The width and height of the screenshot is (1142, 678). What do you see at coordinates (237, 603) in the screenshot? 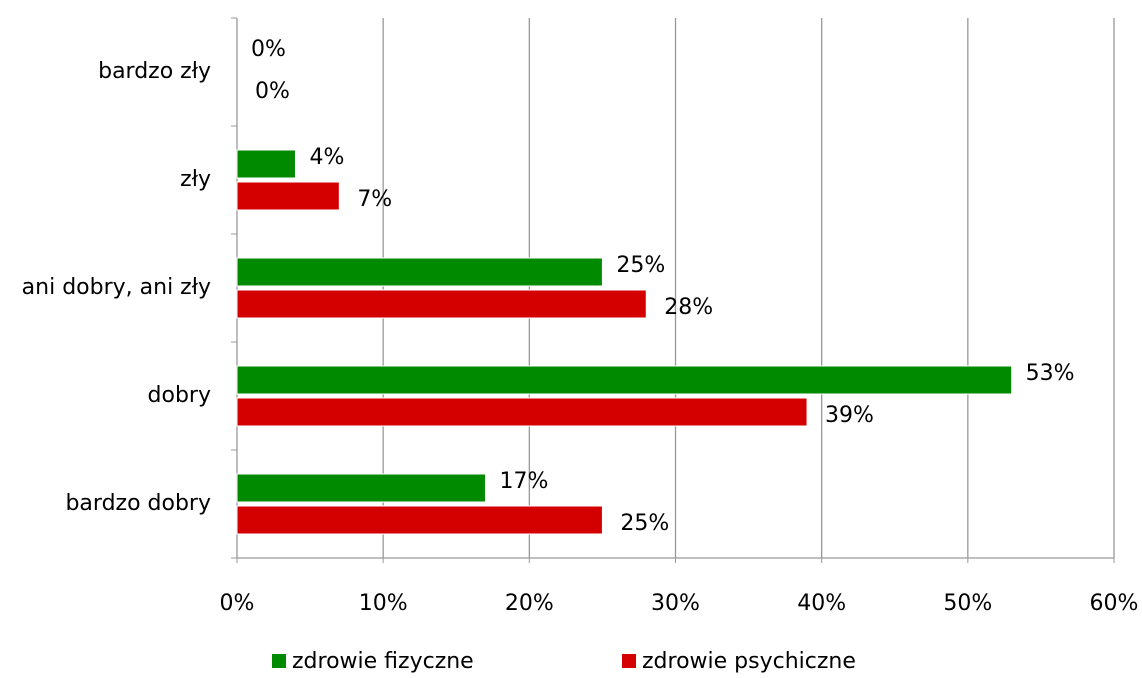
I see `x-tick-label: 0%` at bounding box center [237, 603].